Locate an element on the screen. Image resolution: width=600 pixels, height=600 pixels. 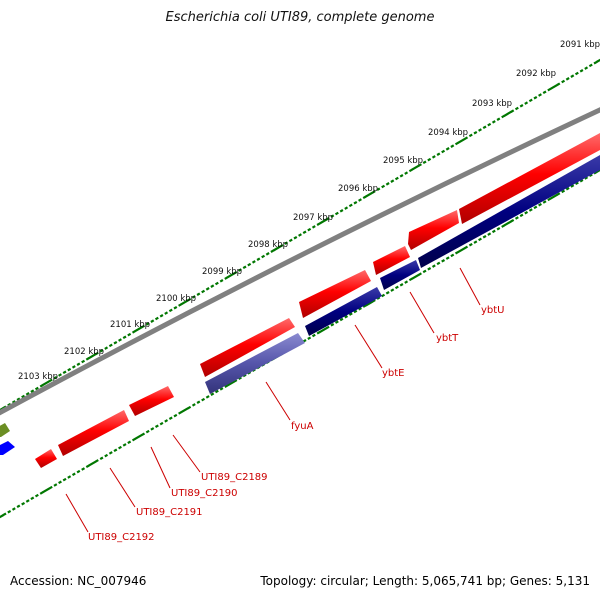
scale-label-2091: 2091 kbp is located at coordinates (580, 45).